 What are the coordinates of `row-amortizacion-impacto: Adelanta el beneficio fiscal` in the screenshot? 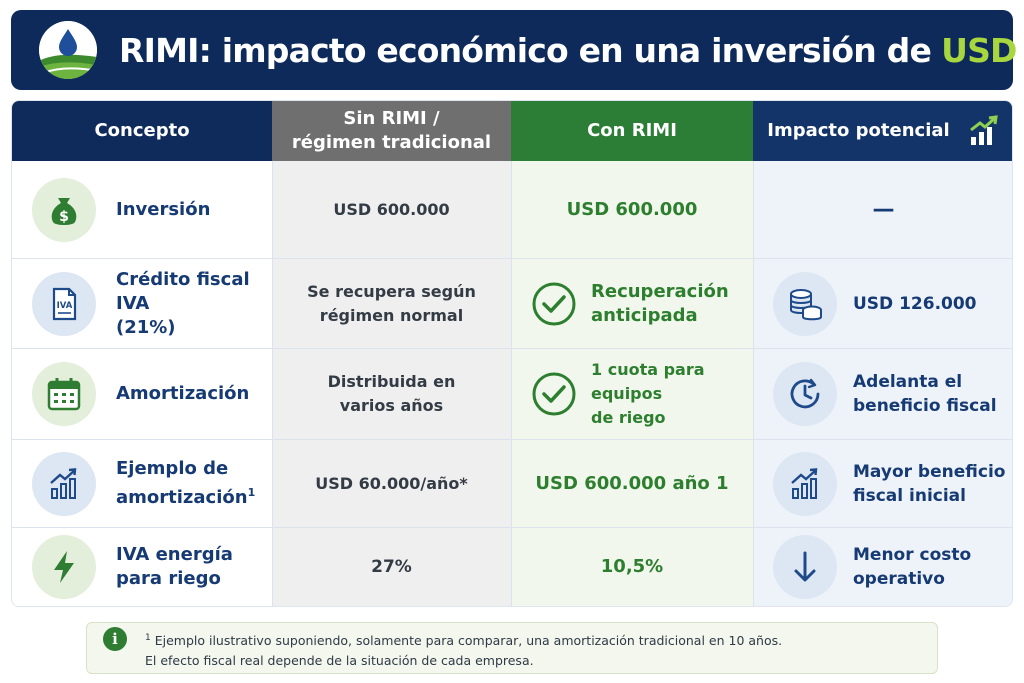 It's located at (882, 394).